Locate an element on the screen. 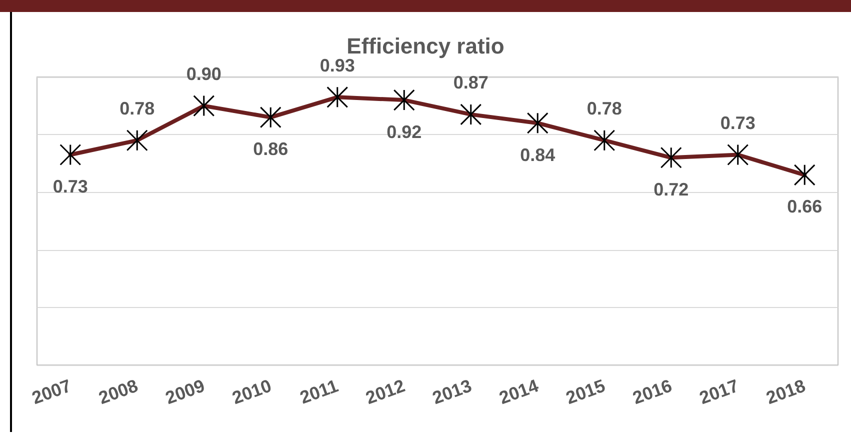 This screenshot has width=851, height=440. x-tick-label: 2015 is located at coordinates (585, 392).